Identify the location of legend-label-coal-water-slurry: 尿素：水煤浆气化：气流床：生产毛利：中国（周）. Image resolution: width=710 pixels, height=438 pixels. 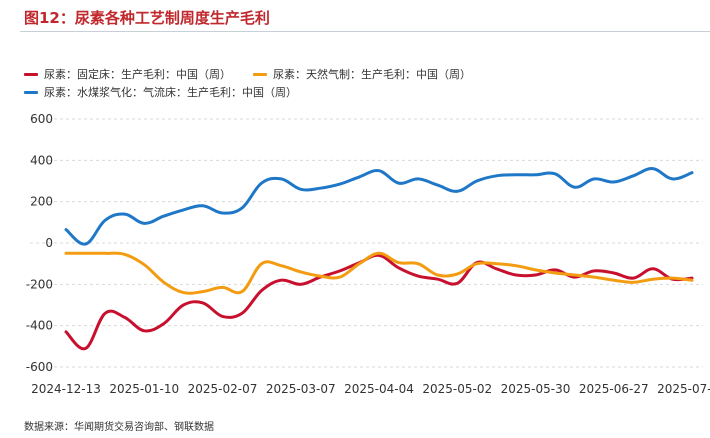
(170, 92).